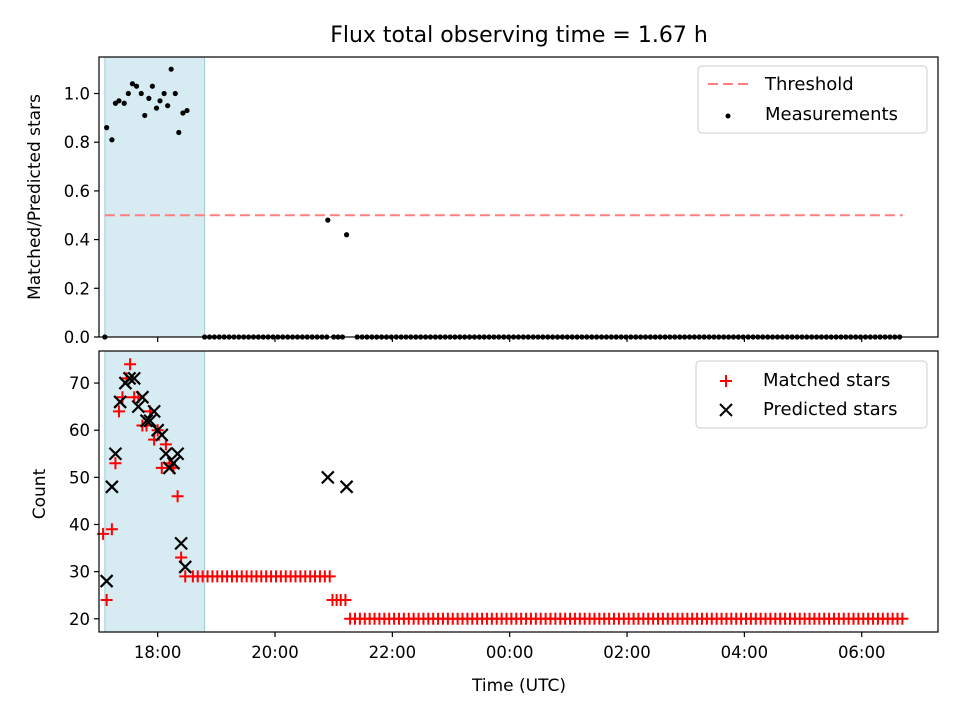  What do you see at coordinates (77, 288) in the screenshot?
I see `y-tick-label: 0.2` at bounding box center [77, 288].